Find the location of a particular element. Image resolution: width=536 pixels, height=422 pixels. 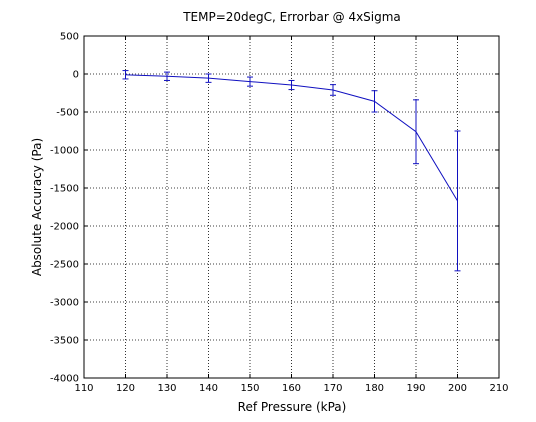

x-tick-label: 110 is located at coordinates (83, 388).